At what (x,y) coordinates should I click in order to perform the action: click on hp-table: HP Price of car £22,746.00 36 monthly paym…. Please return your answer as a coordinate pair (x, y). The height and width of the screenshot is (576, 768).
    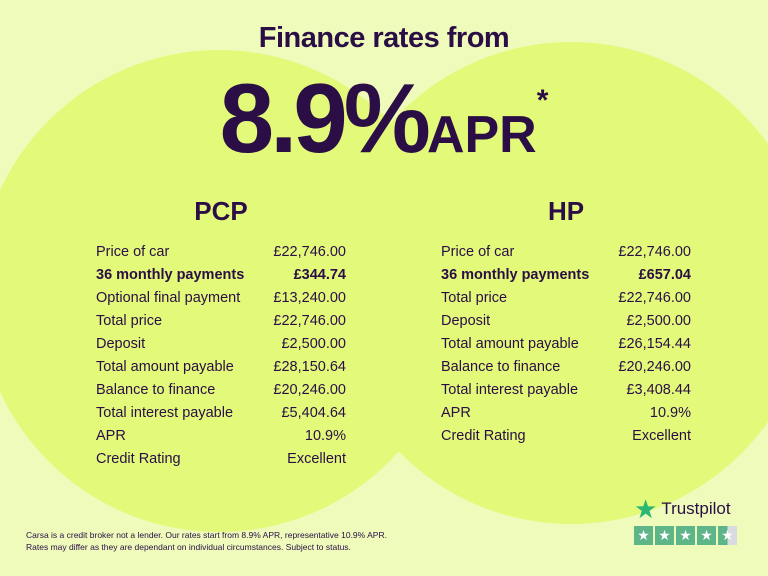
    Looking at the image, I should click on (566, 322).